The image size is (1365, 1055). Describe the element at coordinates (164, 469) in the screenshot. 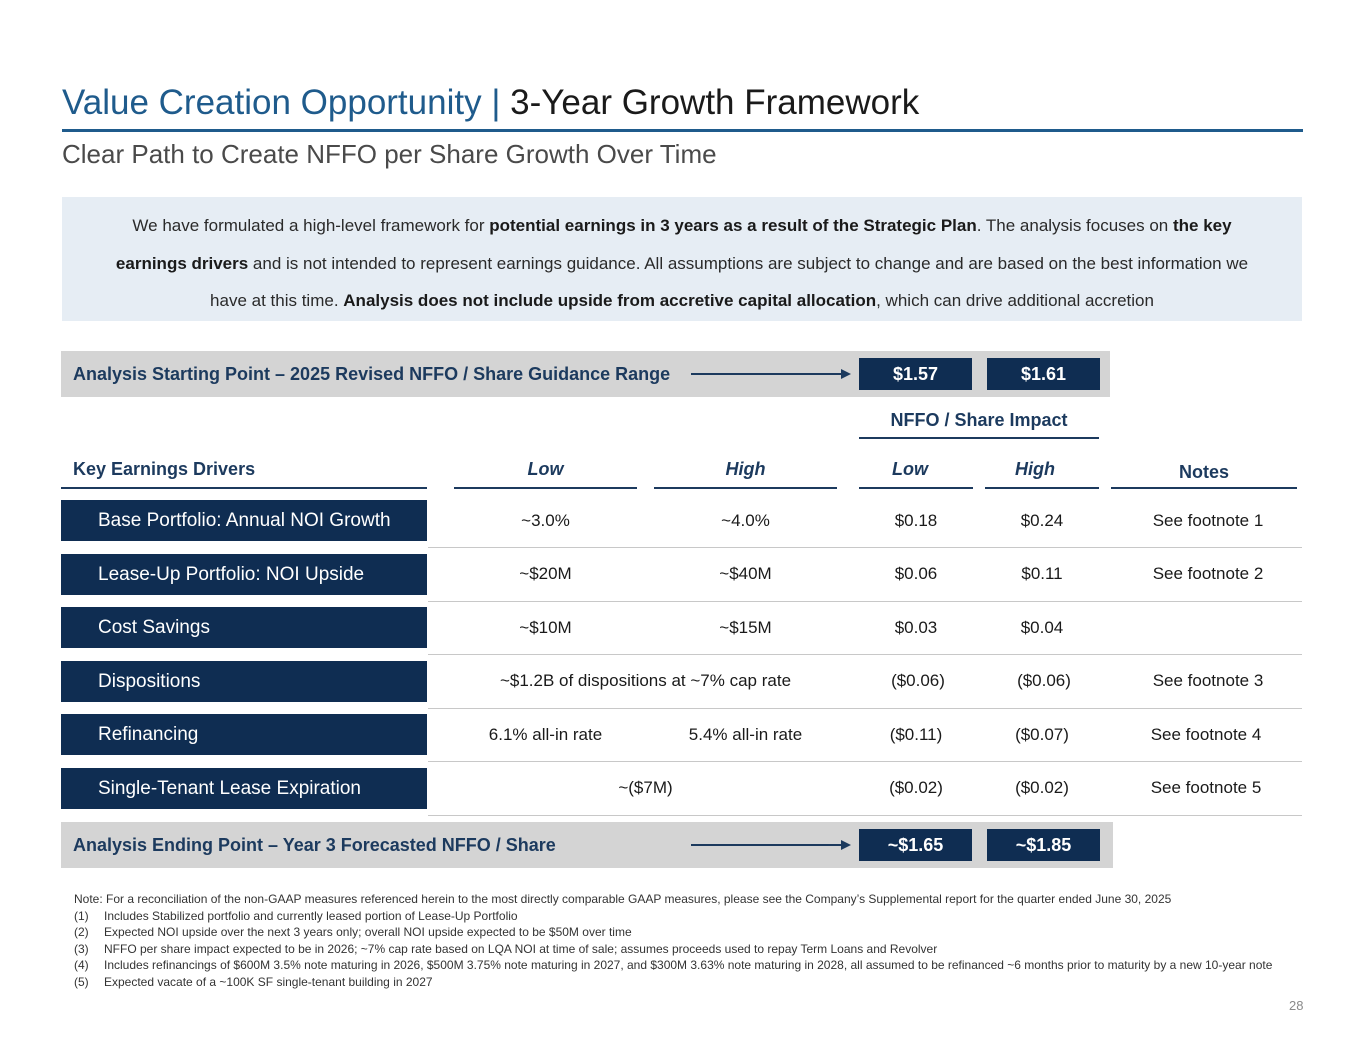

I see `drivers-header: Key Earnings Drivers` at that location.